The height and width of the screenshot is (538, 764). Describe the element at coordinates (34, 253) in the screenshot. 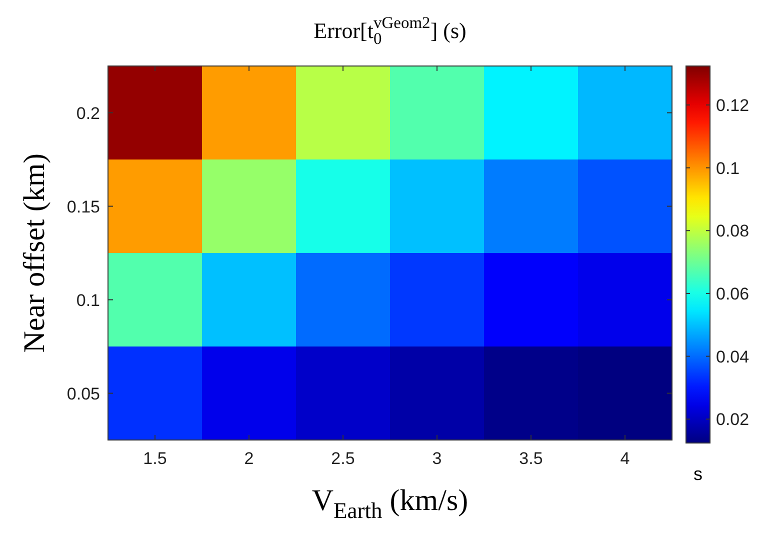

I see `y-axis-title: Near offset (km)` at that location.